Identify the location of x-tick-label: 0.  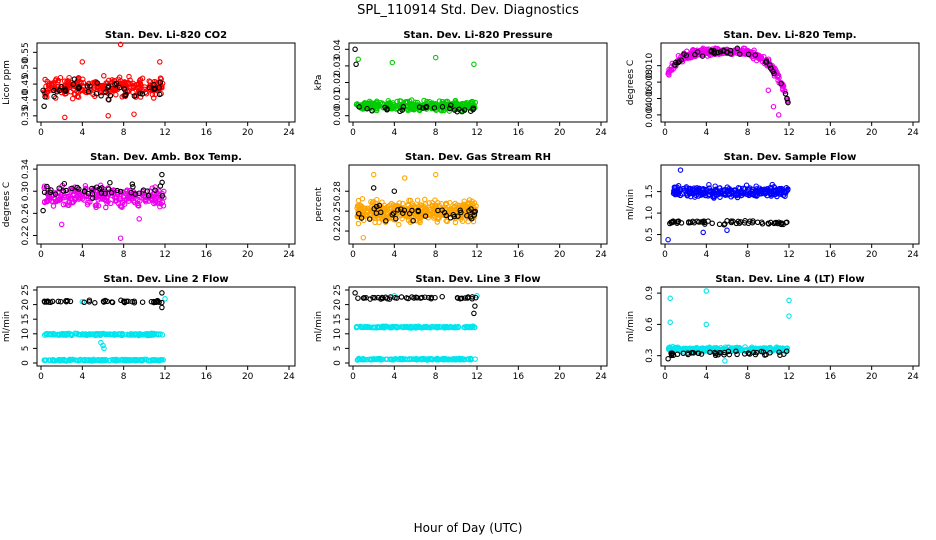
(665, 377).